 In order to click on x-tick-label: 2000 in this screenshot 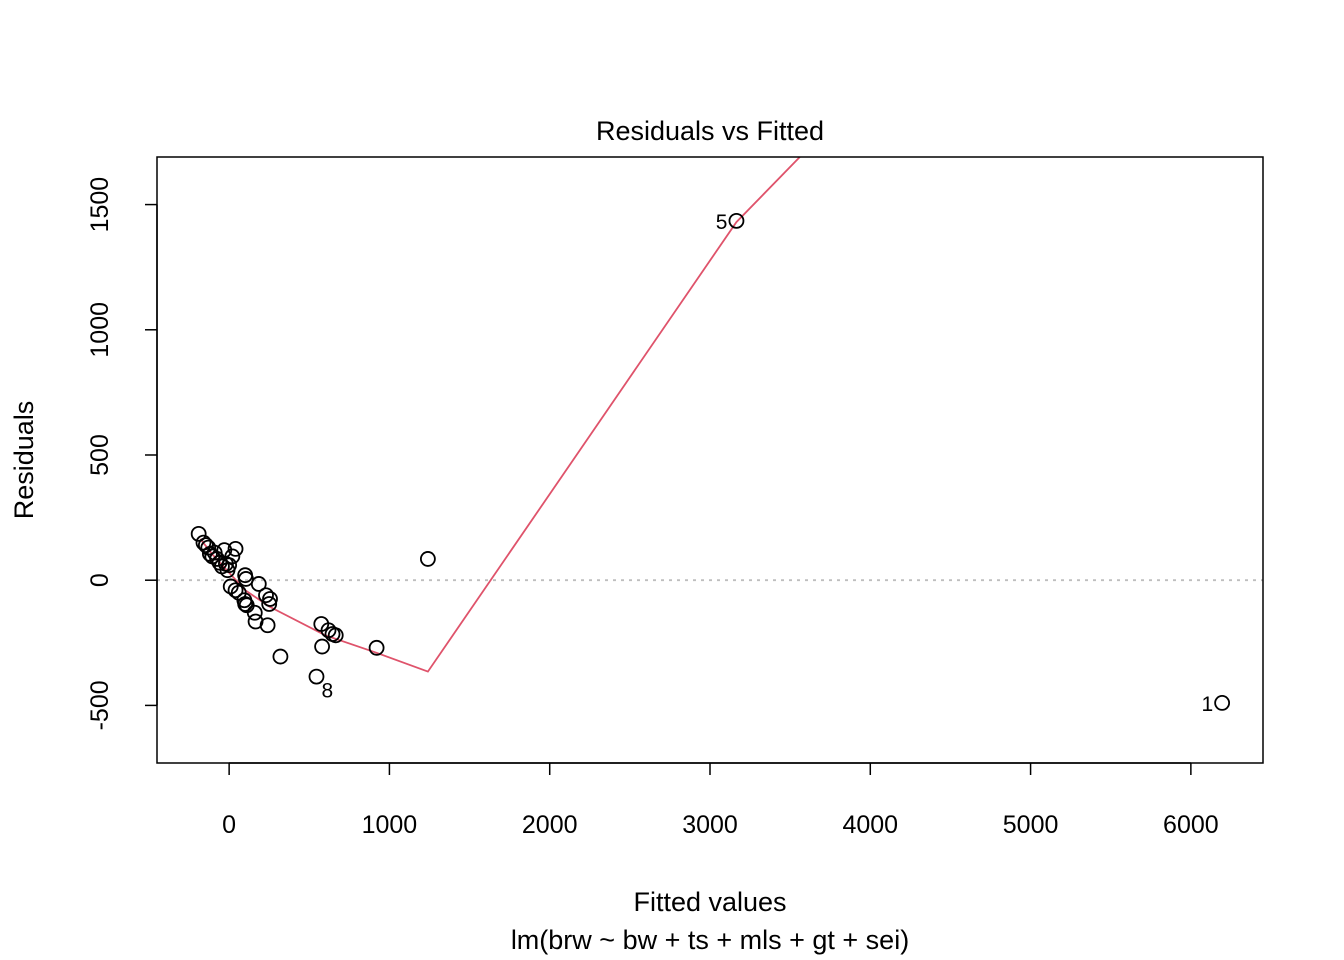, I will do `click(550, 825)`.